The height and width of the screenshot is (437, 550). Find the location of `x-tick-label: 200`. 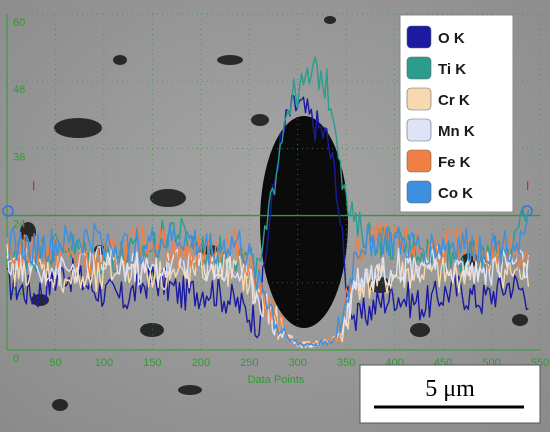

x-tick-label: 200 is located at coordinates (201, 363).